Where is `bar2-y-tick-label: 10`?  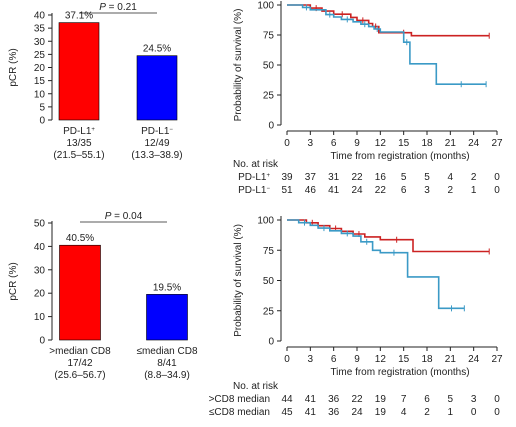 bar2-y-tick-label: 10 is located at coordinates (40, 317).